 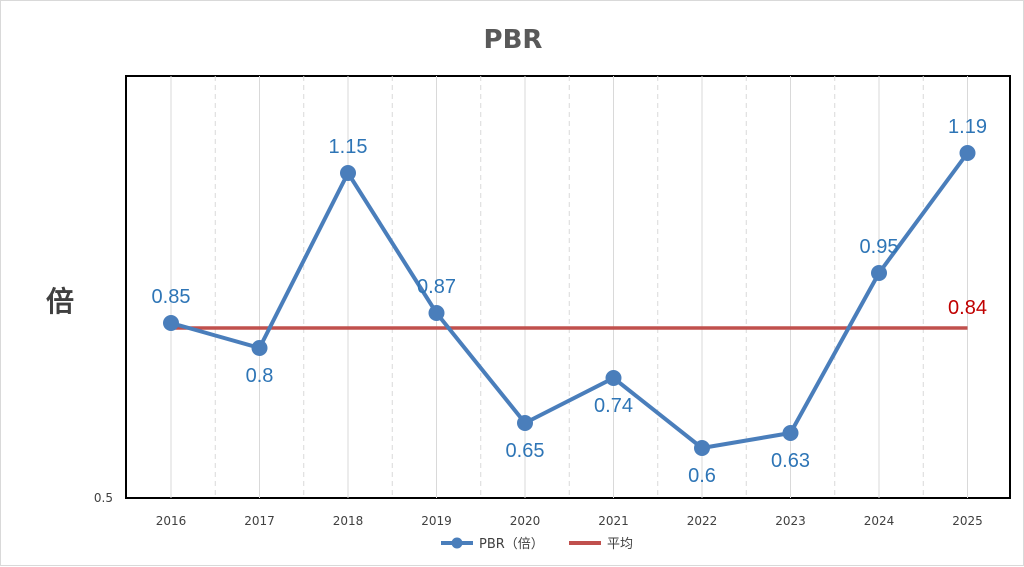 I want to click on x-tick-label: 2016, so click(x=171, y=521).